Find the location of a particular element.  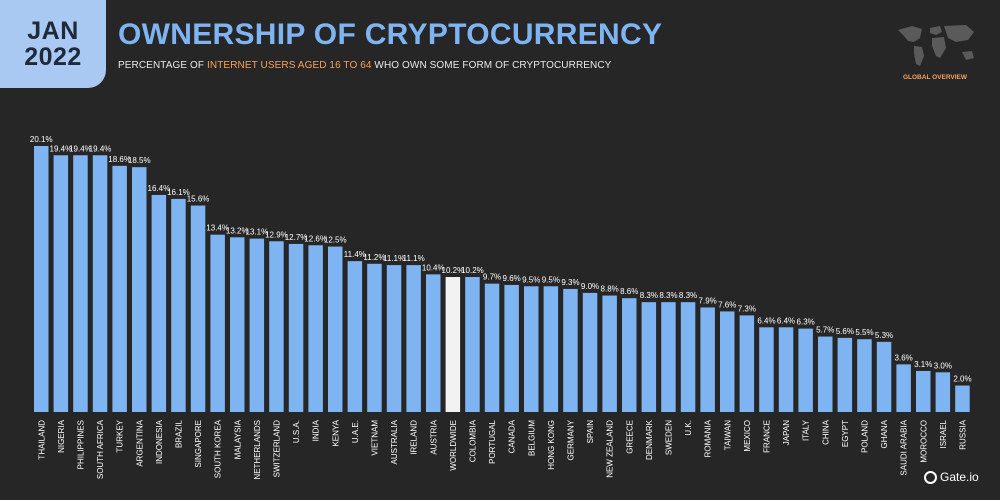

bar-france is located at coordinates (766, 369).